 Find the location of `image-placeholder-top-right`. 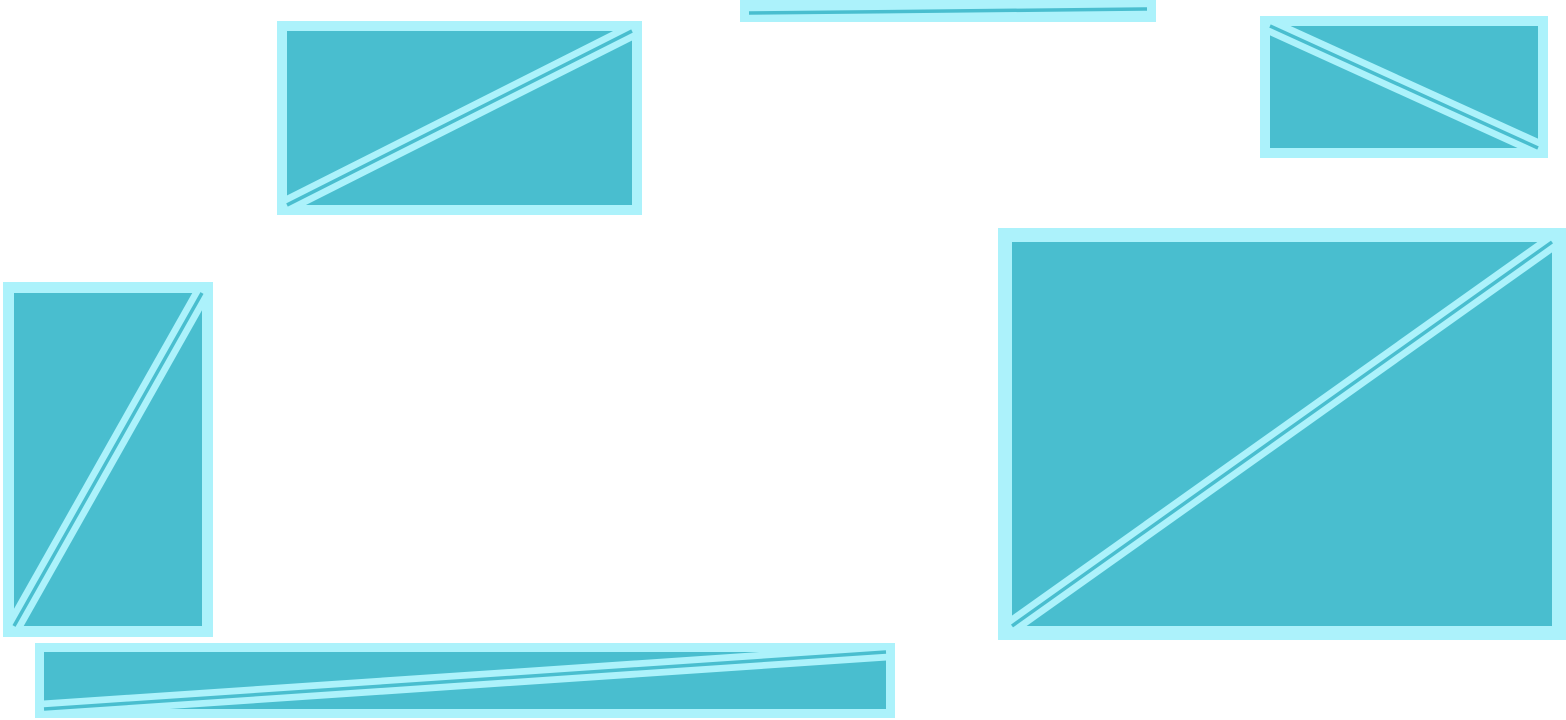

image-placeholder-top-right is located at coordinates (1404, 87).